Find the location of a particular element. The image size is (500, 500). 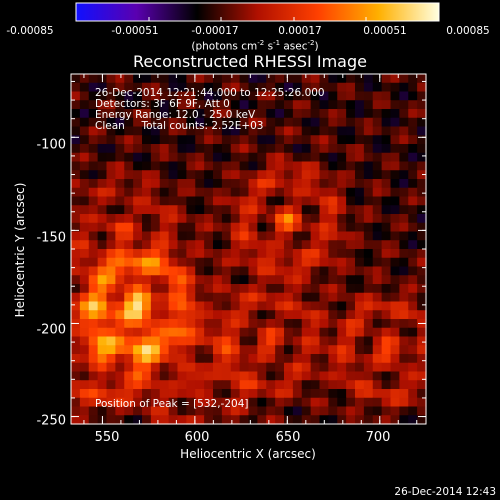

colorbar-tick-label: -0.00051 is located at coordinates (135, 31).